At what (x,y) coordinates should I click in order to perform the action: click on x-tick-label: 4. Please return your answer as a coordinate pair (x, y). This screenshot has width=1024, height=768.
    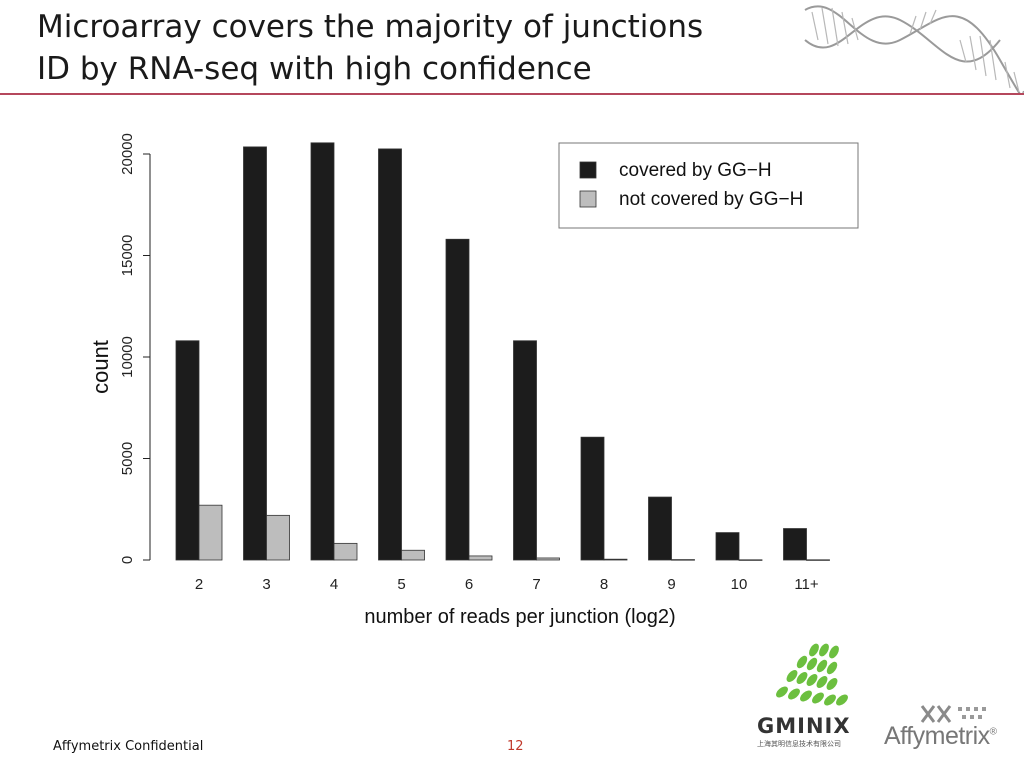
    Looking at the image, I should click on (334, 584).